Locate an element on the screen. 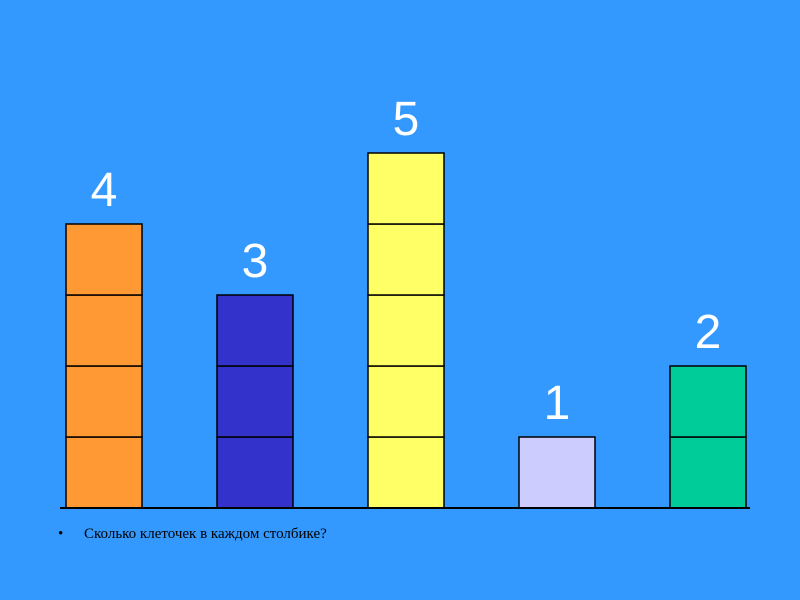  bar-1-value-label: 4 is located at coordinates (104, 190).